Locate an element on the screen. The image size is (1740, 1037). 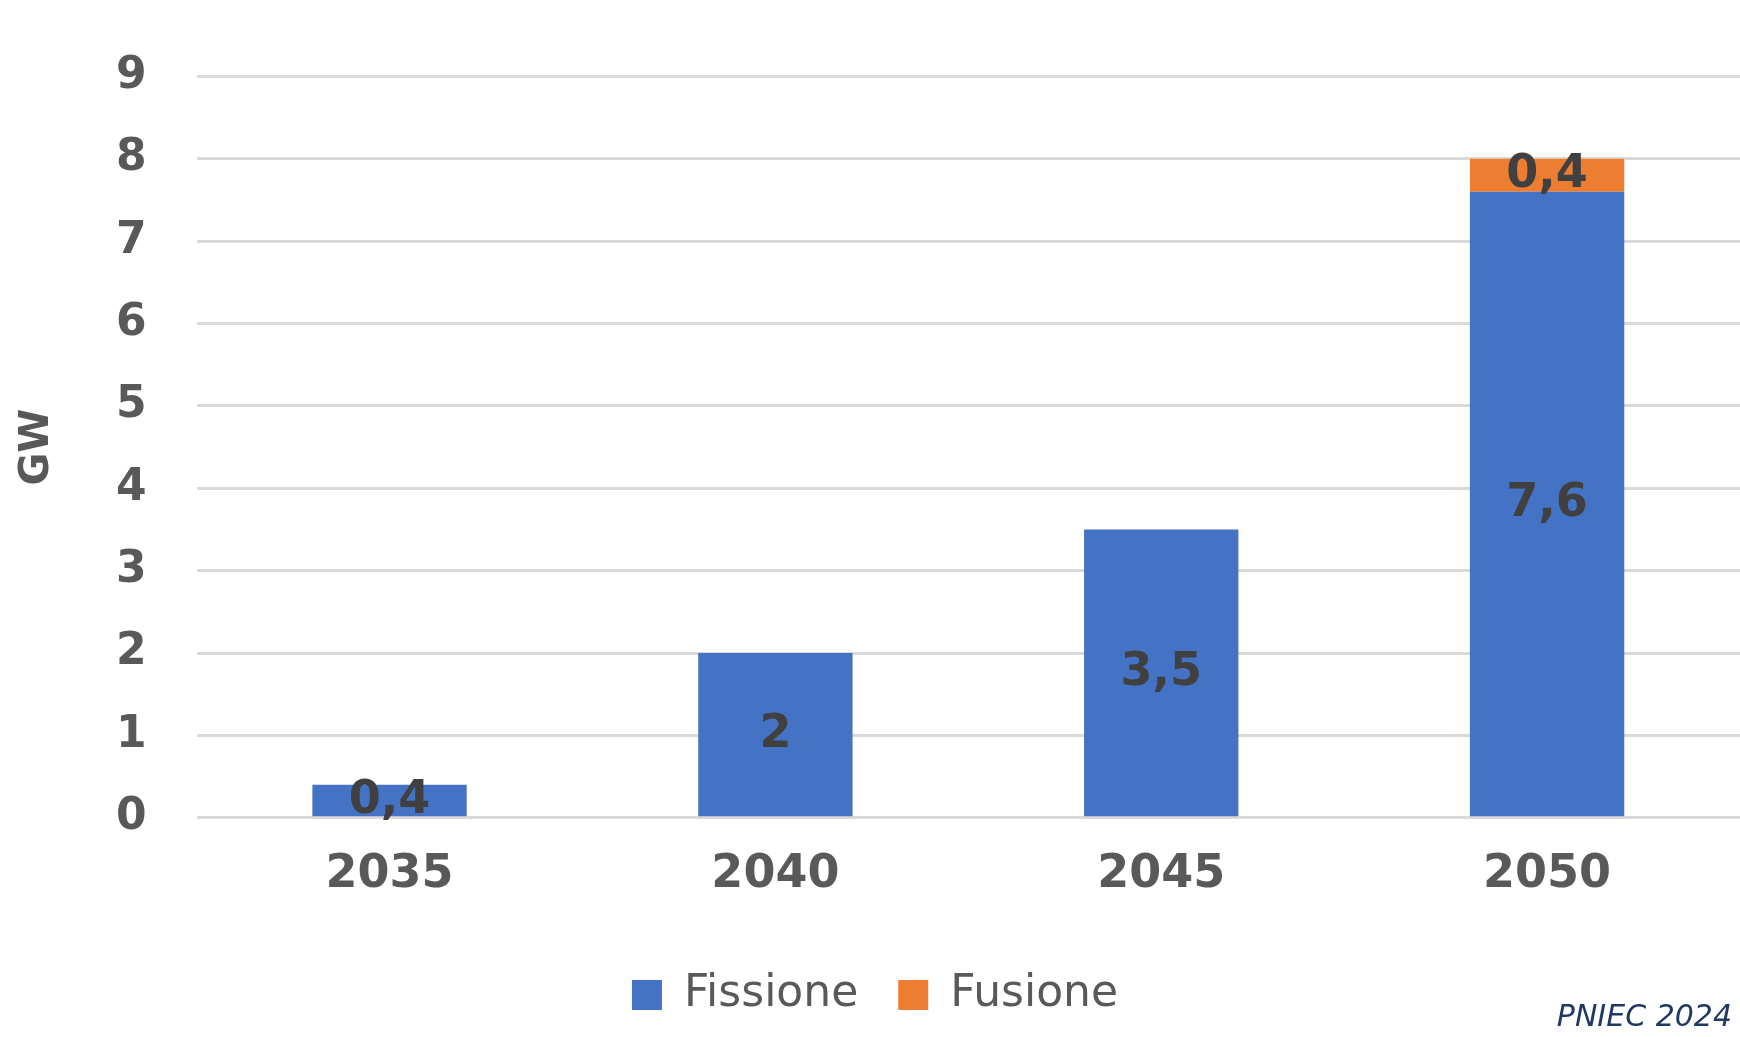
data-label: 3,5 is located at coordinates (1161, 668).